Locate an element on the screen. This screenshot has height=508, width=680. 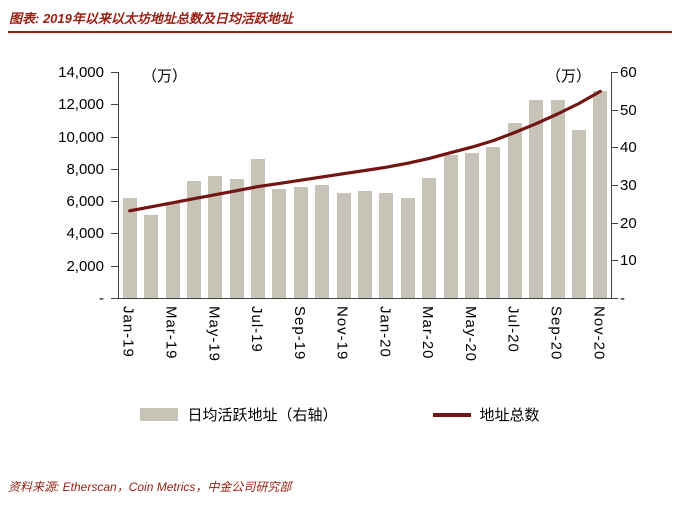
x-axis-label-Sep-20: Sep-20 is located at coordinates (556, 333).